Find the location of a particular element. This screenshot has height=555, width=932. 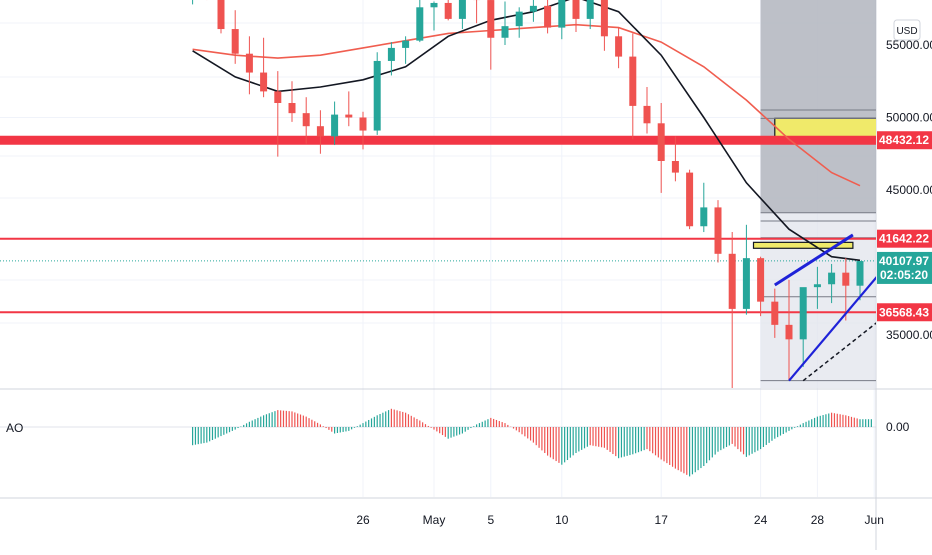

price-tag-value: 36568.43 is located at coordinates (904, 312).